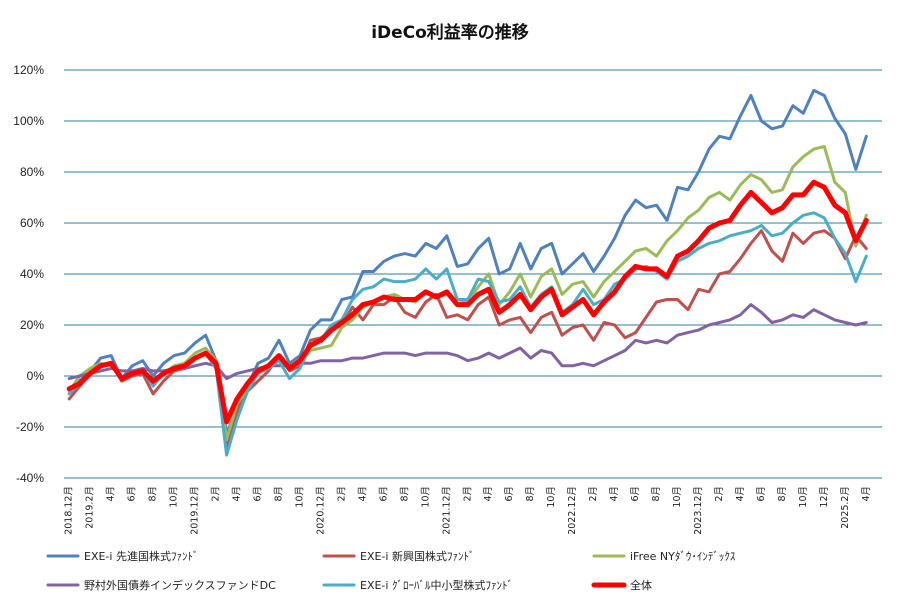 This screenshot has width=901, height=608. I want to click on legend-label: iFree NYﾀﾞｳ･ｲﾝﾃﾞｯｸｽ, so click(683, 556).